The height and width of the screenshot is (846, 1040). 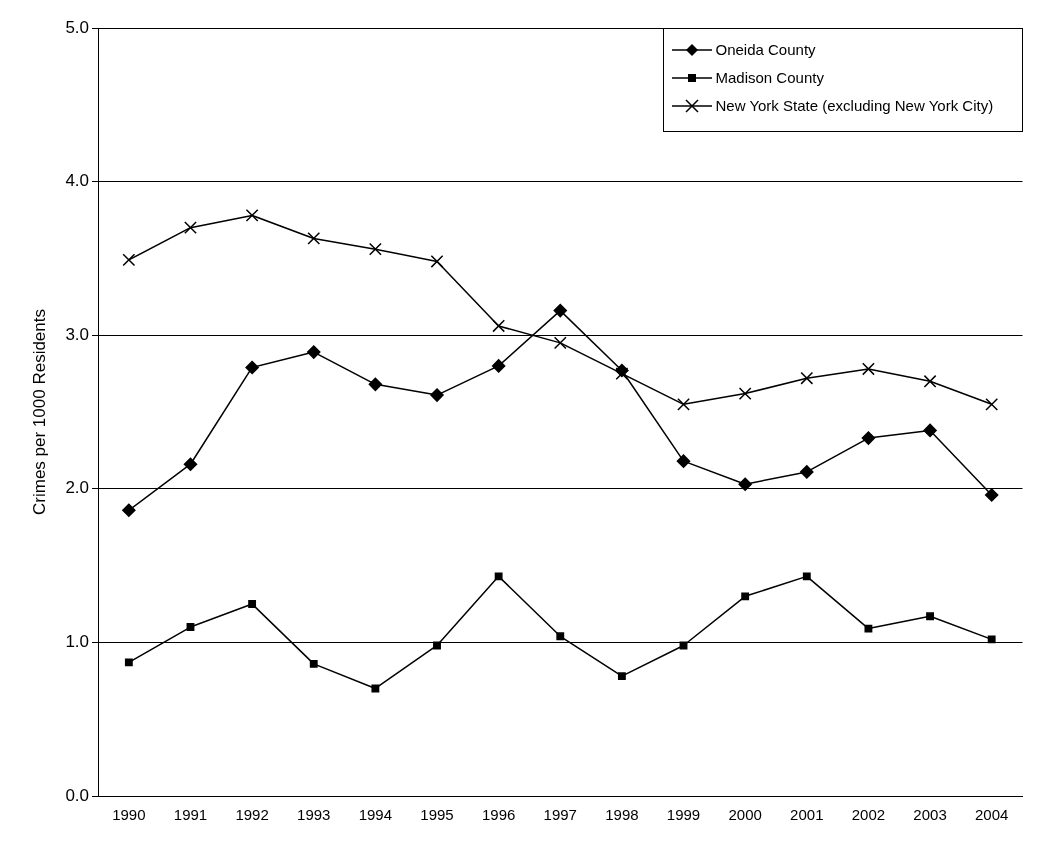 I want to click on legend-label: New York State (excluding New York City), so click(x=854, y=106).